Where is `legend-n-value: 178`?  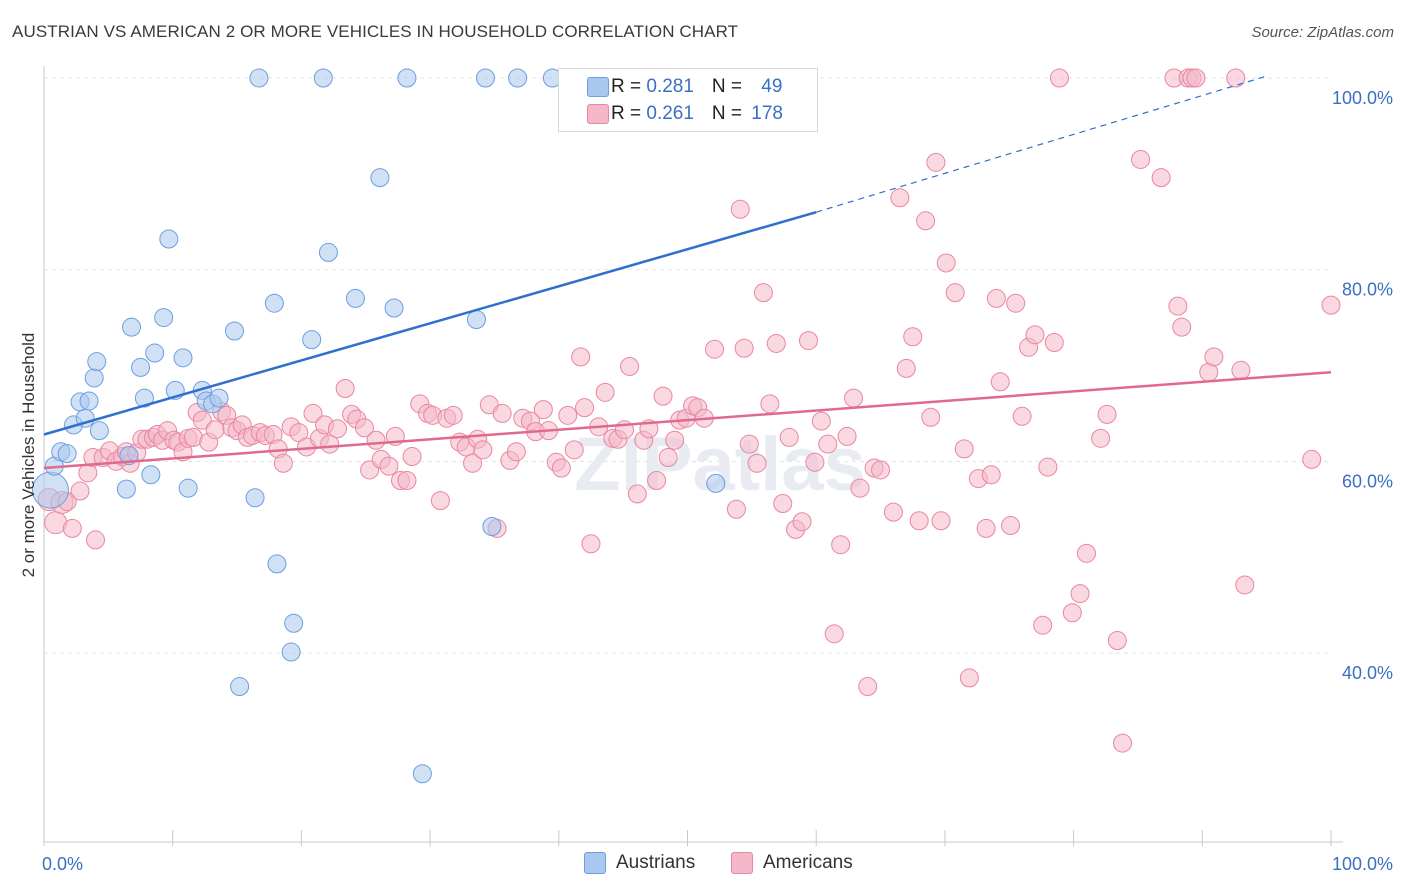
legend-n-value: 178 is located at coordinates (767, 113).